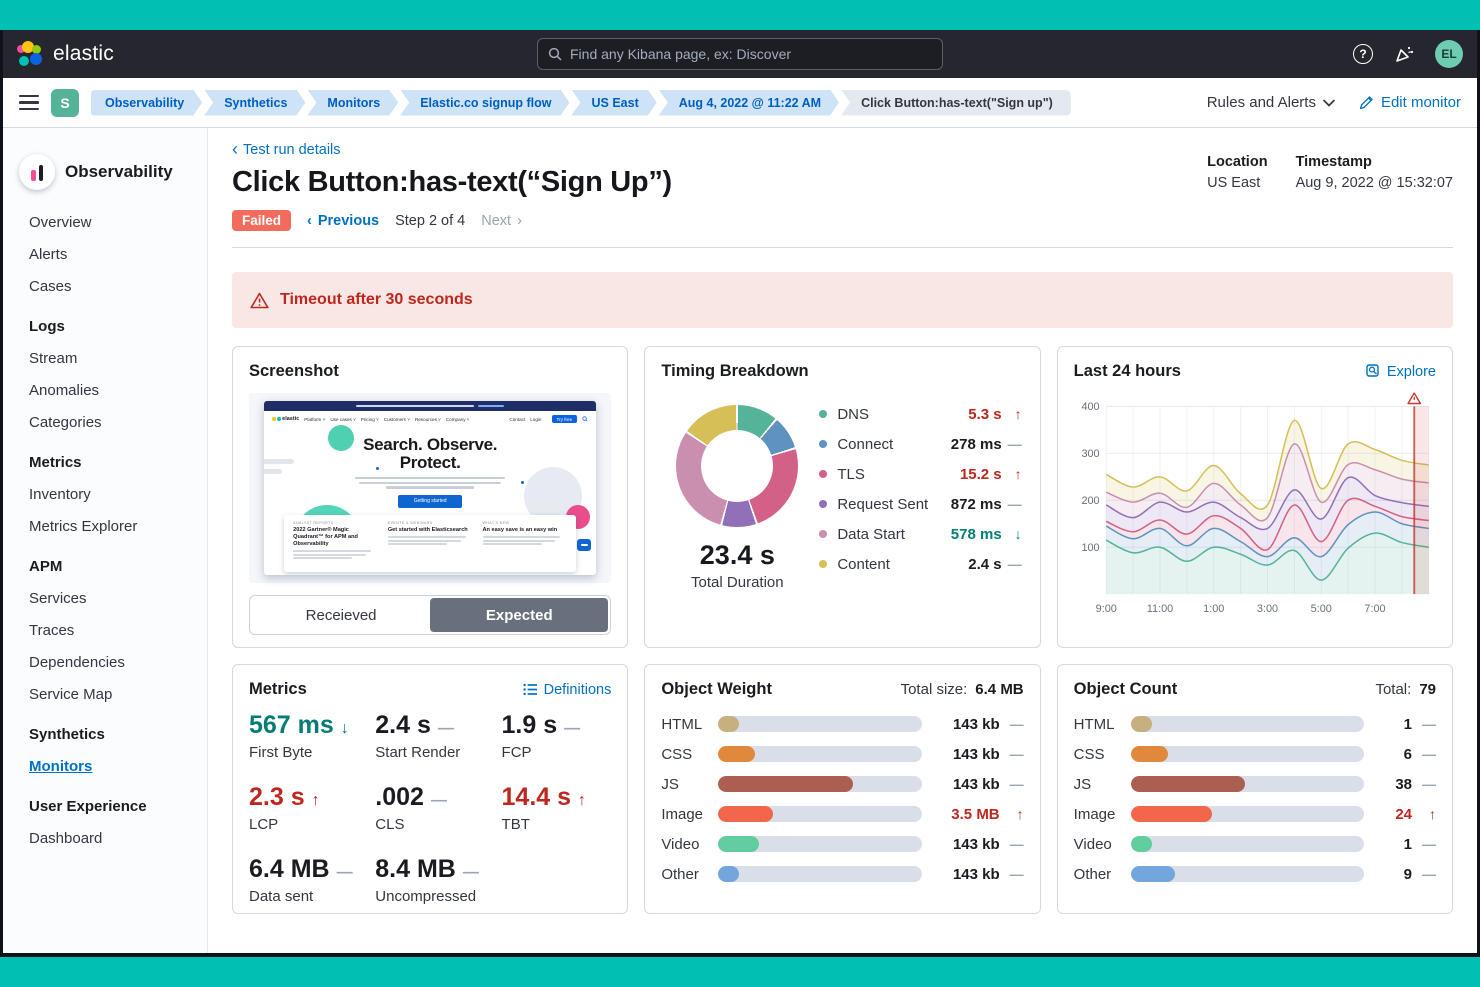 The height and width of the screenshot is (987, 1480). What do you see at coordinates (341, 615) in the screenshot?
I see `received-toggle-button: Receieved` at bounding box center [341, 615].